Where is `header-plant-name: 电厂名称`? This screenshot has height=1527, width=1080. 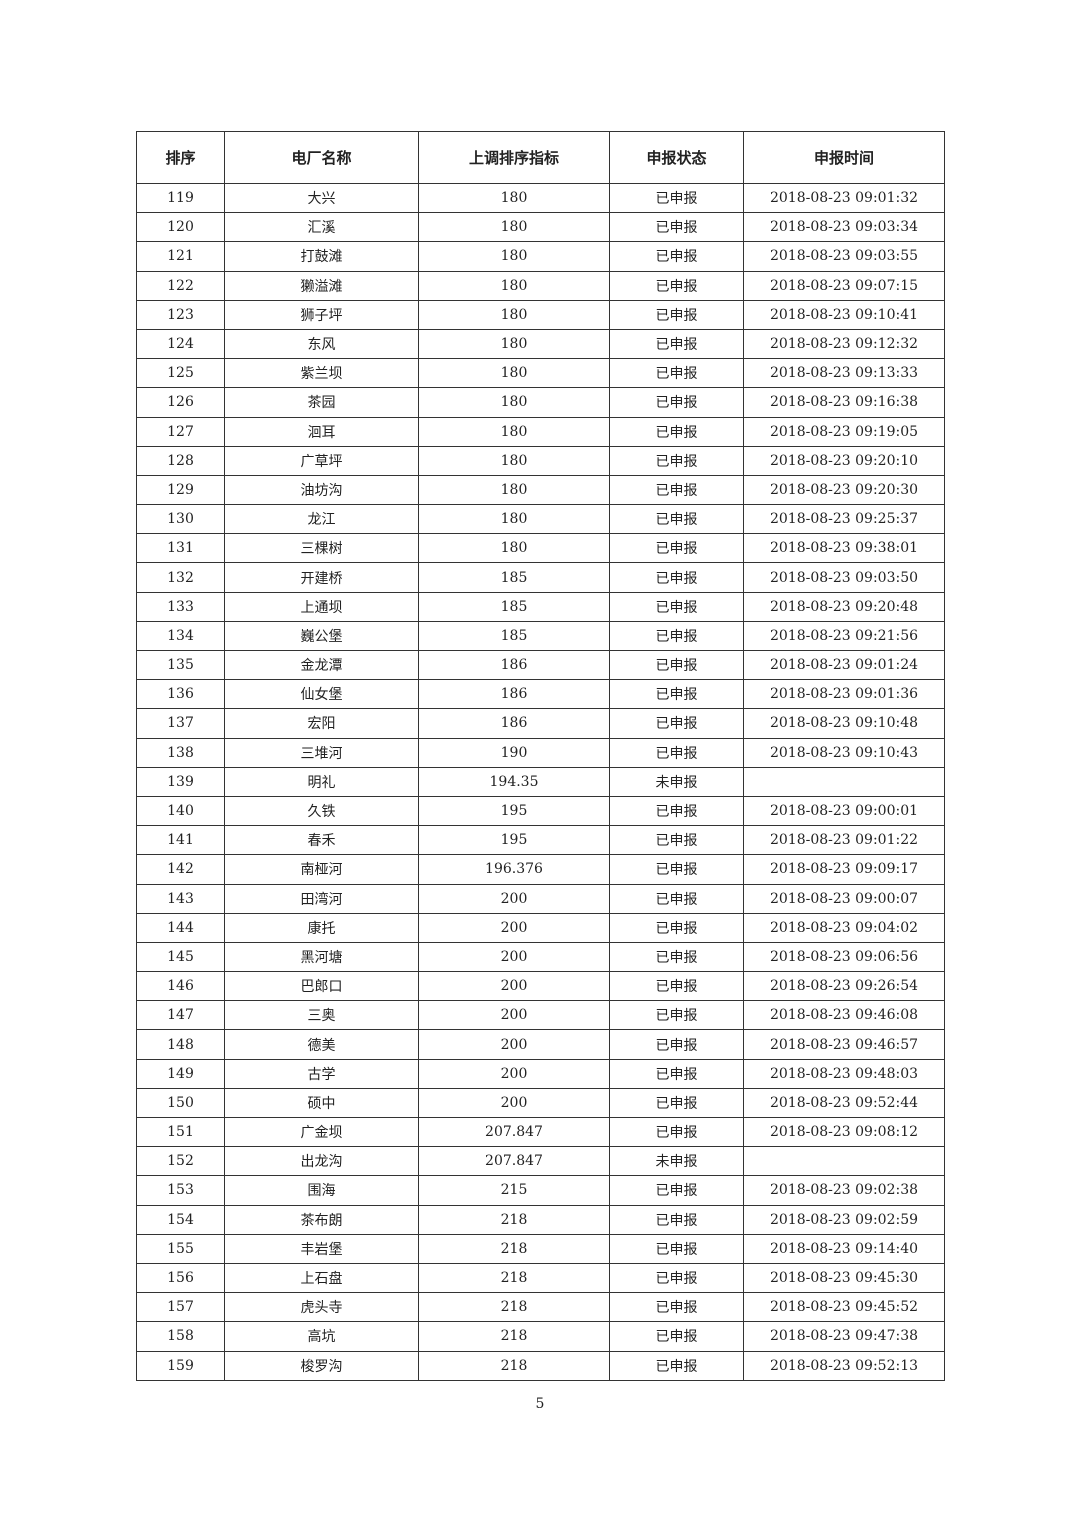 header-plant-name: 电厂名称 is located at coordinates (321, 157).